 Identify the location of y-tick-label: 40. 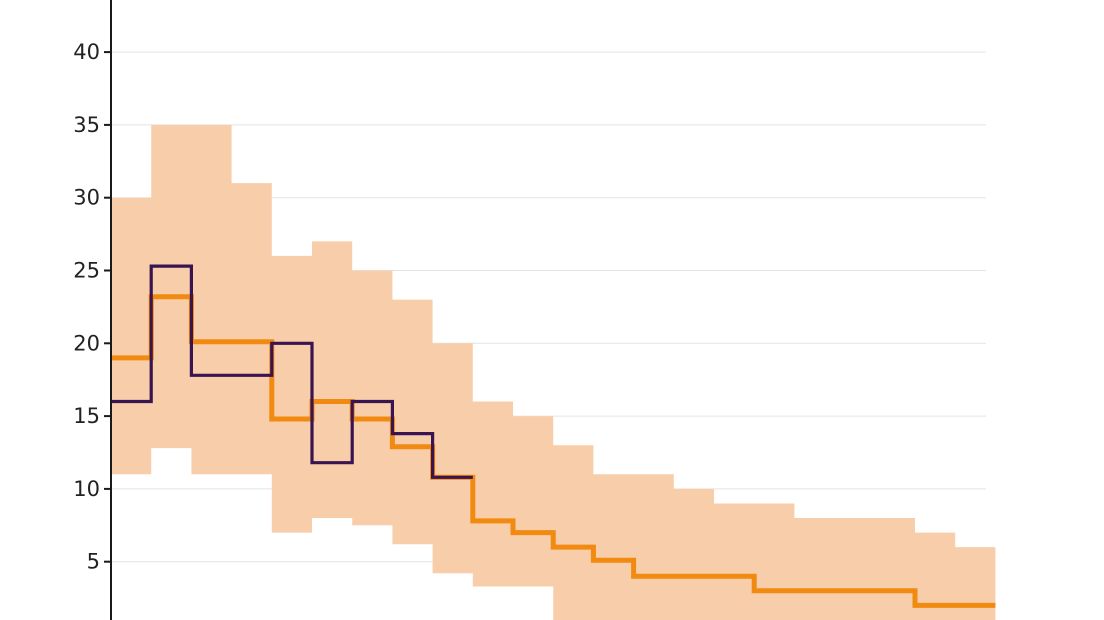
(86, 52).